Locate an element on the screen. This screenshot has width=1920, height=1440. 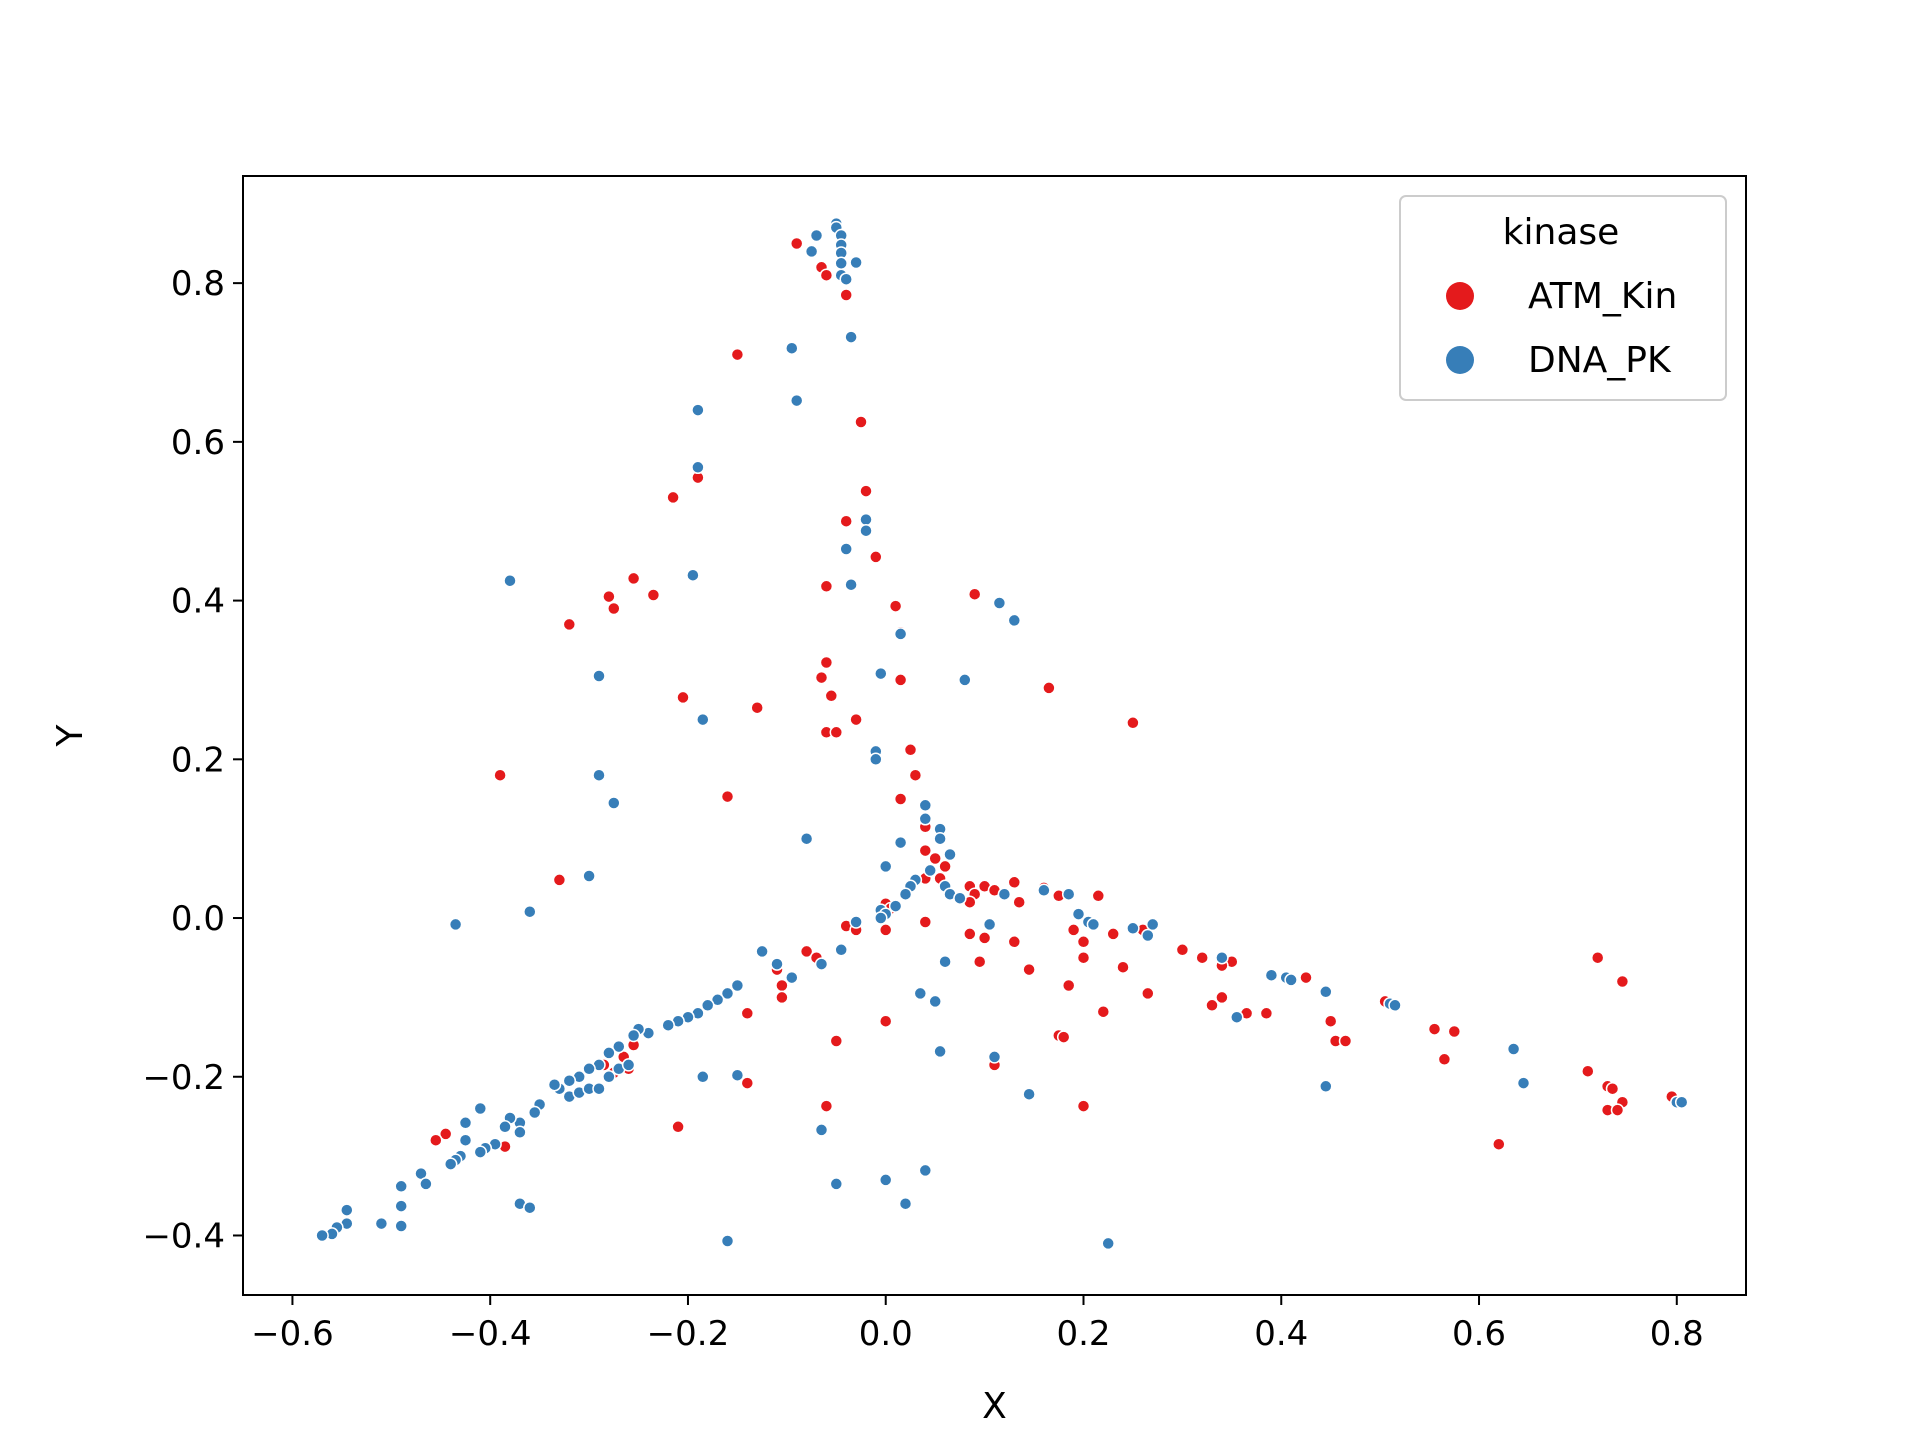
legend: kinase ATM_KinDNA_PK is located at coordinates (1563, 298).